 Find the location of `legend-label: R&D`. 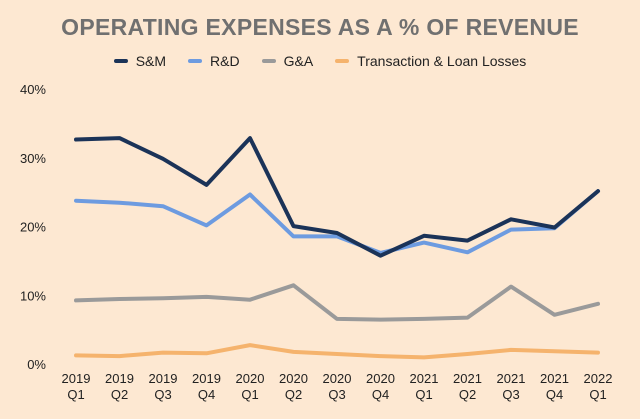

legend-label: R&D is located at coordinates (225, 61).